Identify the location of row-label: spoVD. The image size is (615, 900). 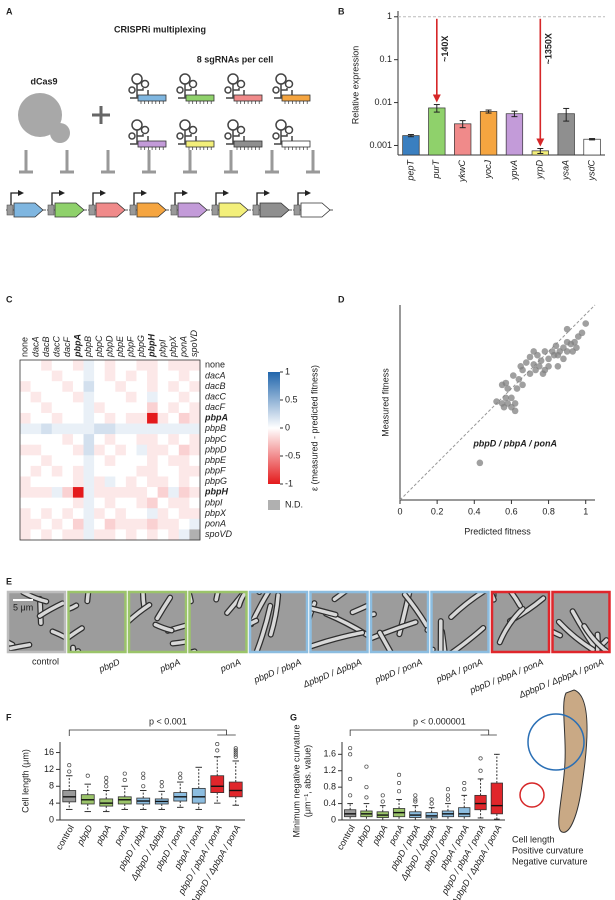
(219, 534).